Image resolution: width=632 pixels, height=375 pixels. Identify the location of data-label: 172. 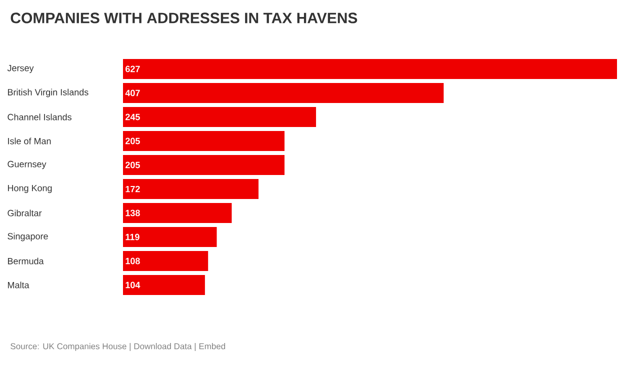
(133, 189).